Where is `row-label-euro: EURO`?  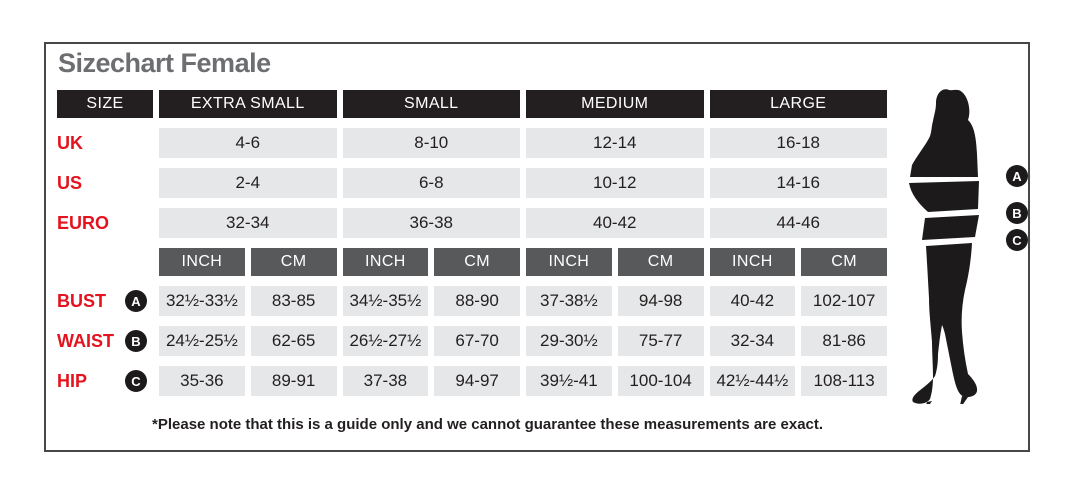
row-label-euro: EURO is located at coordinates (83, 222).